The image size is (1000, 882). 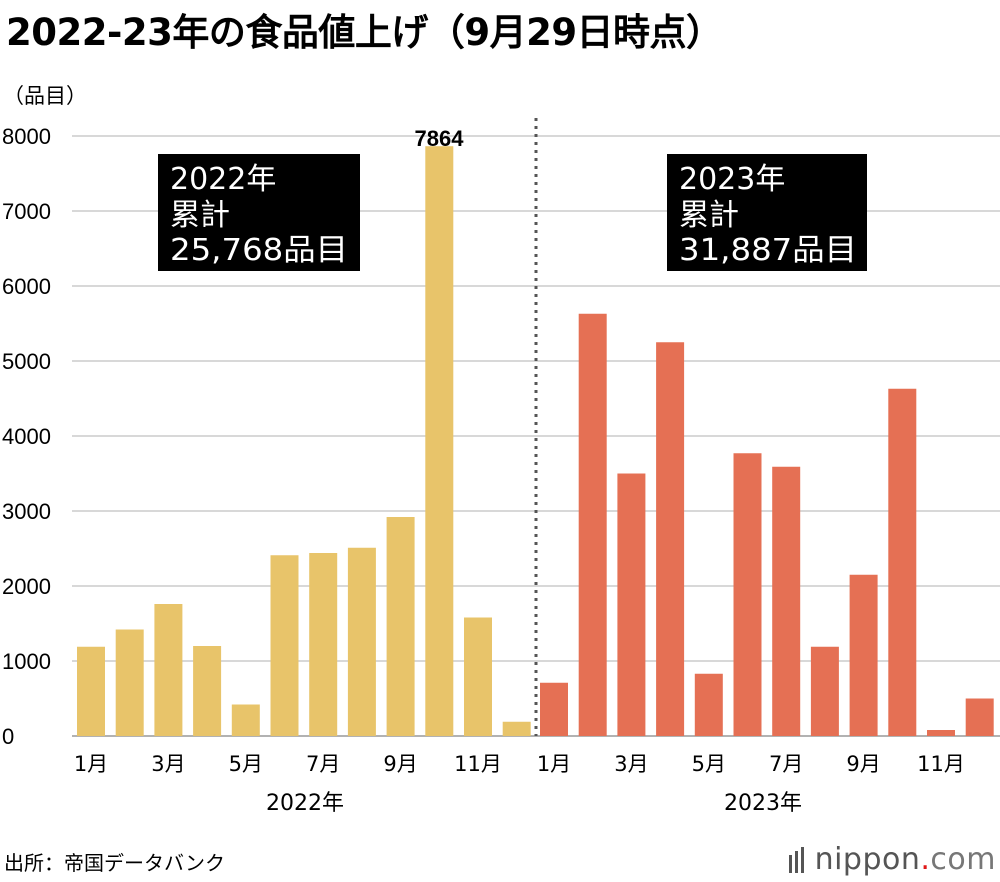 What do you see at coordinates (223, 179) in the screenshot?
I see `annotation-2022-year: 2022年` at bounding box center [223, 179].